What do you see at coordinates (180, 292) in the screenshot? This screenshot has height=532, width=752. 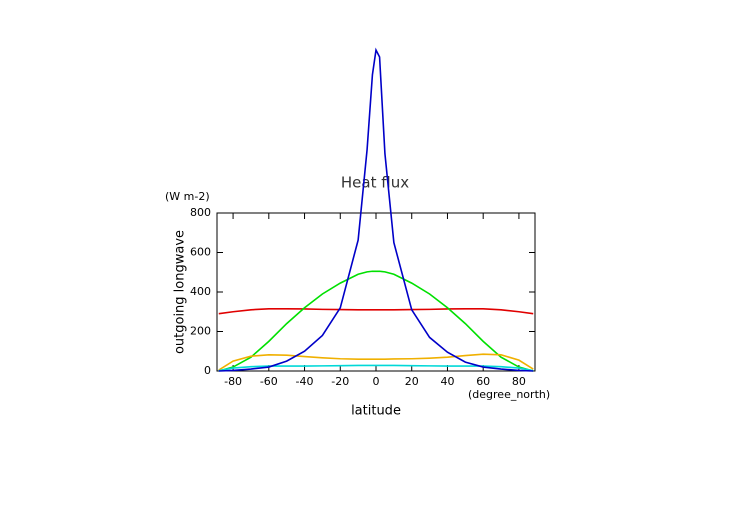 I see `y-axis-title: outgoing longwave` at bounding box center [180, 292].